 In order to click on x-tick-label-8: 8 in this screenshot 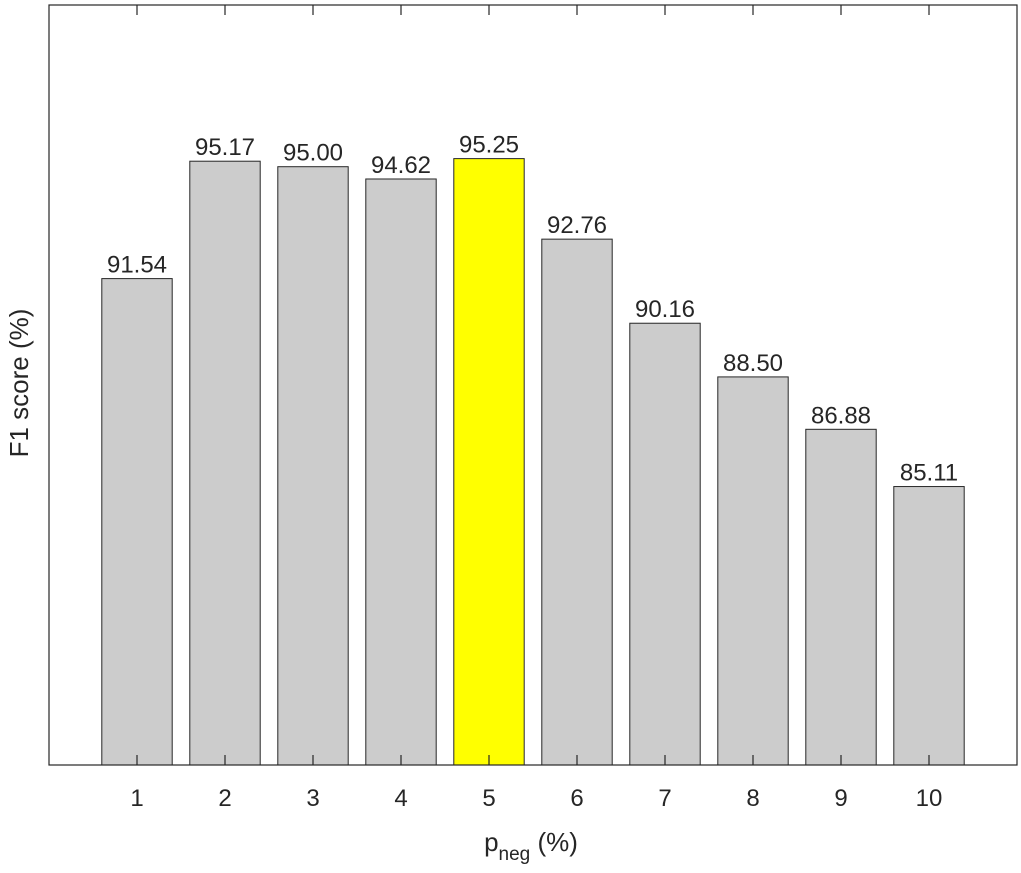, I will do `click(752, 798)`.